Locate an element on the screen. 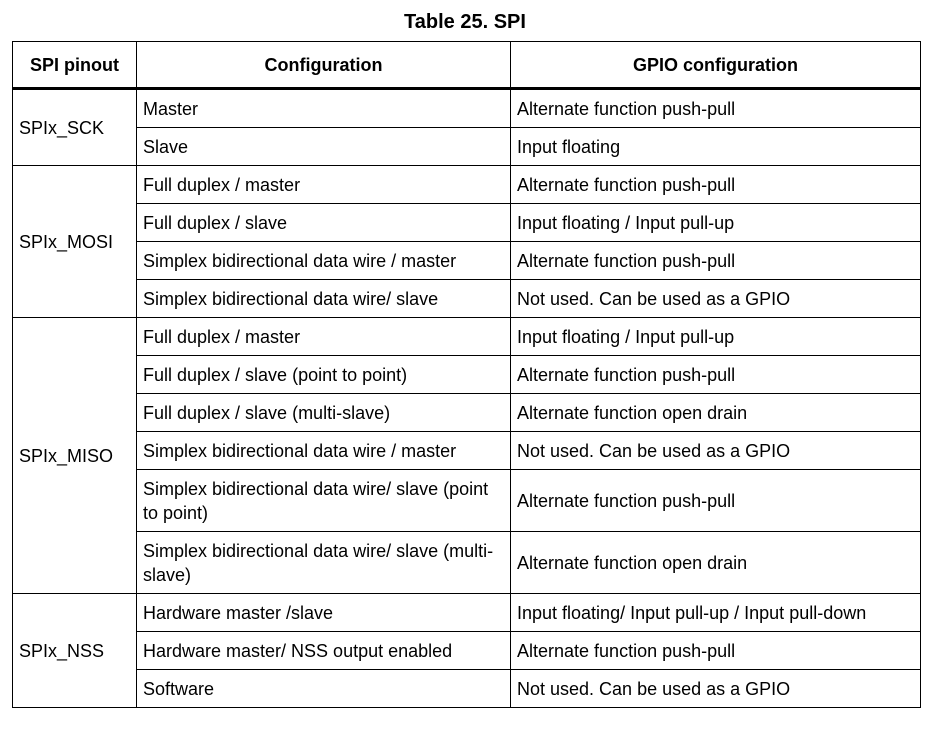  table-row: Software Not used. Can be used as a GPIO is located at coordinates (467, 688).